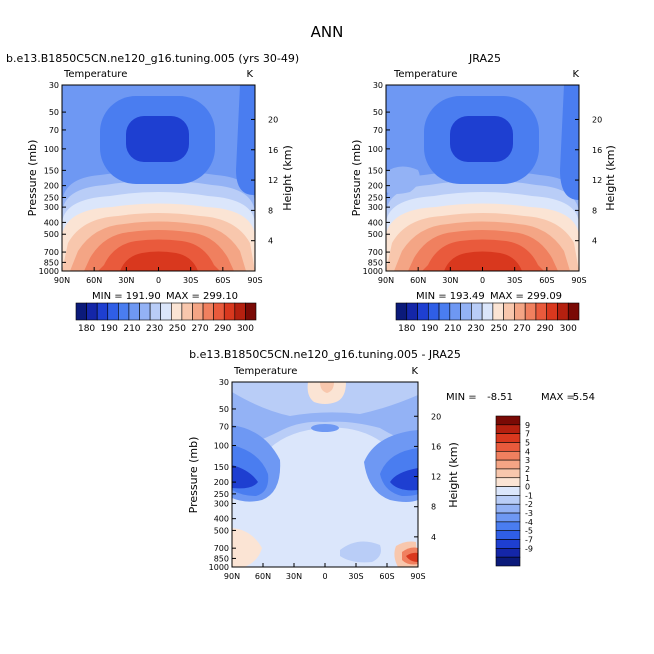  I want to click on colorbar-label: -9, so click(529, 548).